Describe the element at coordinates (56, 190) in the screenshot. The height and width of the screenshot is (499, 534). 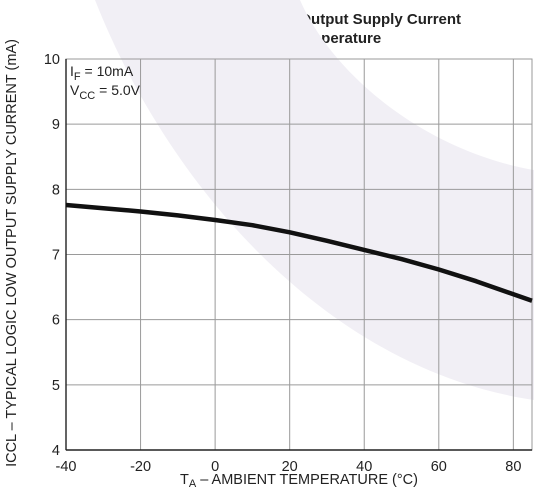
I see `y-tick-label: 8` at that location.